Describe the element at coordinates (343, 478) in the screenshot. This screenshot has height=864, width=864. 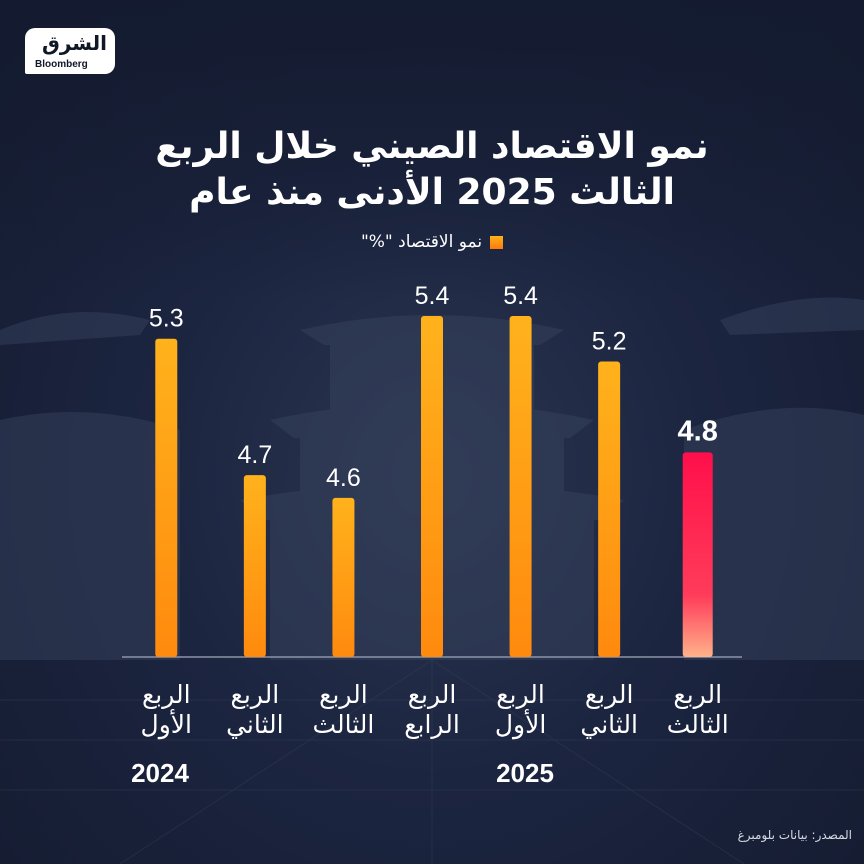
I see `bar-value-label: 4.6` at that location.